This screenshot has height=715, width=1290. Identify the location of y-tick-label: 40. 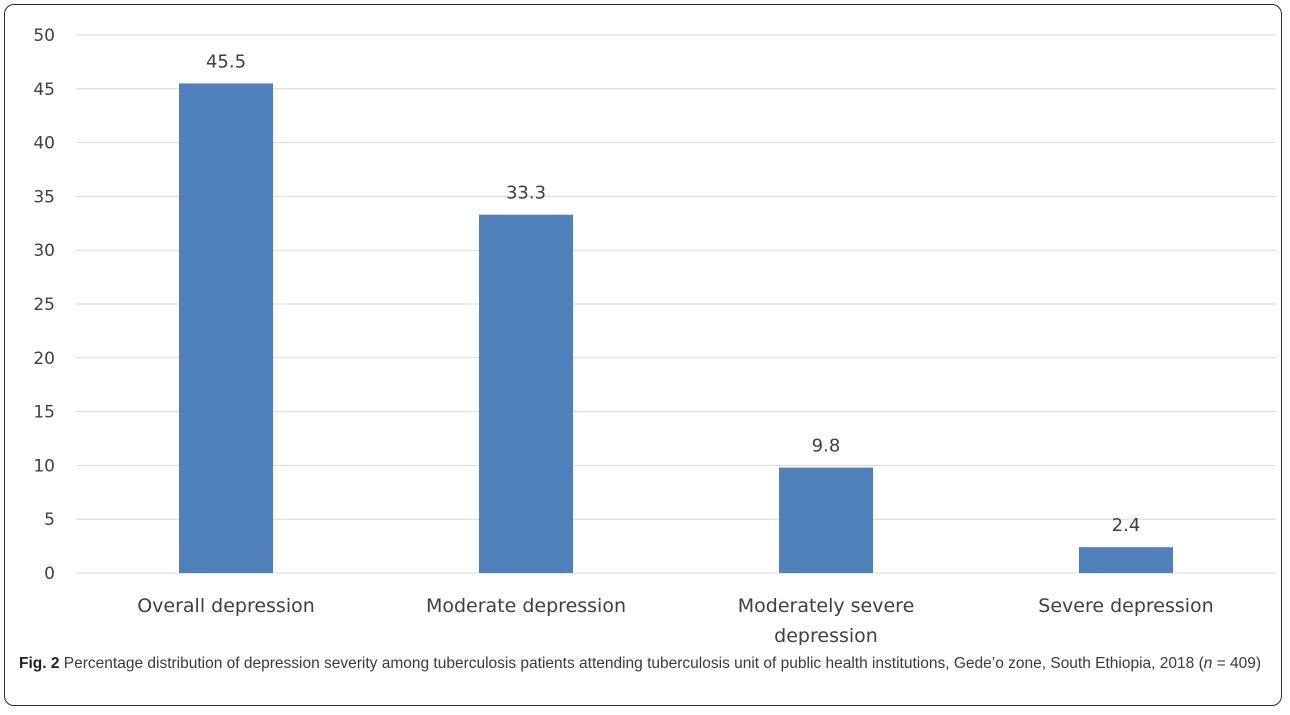
(44, 144).